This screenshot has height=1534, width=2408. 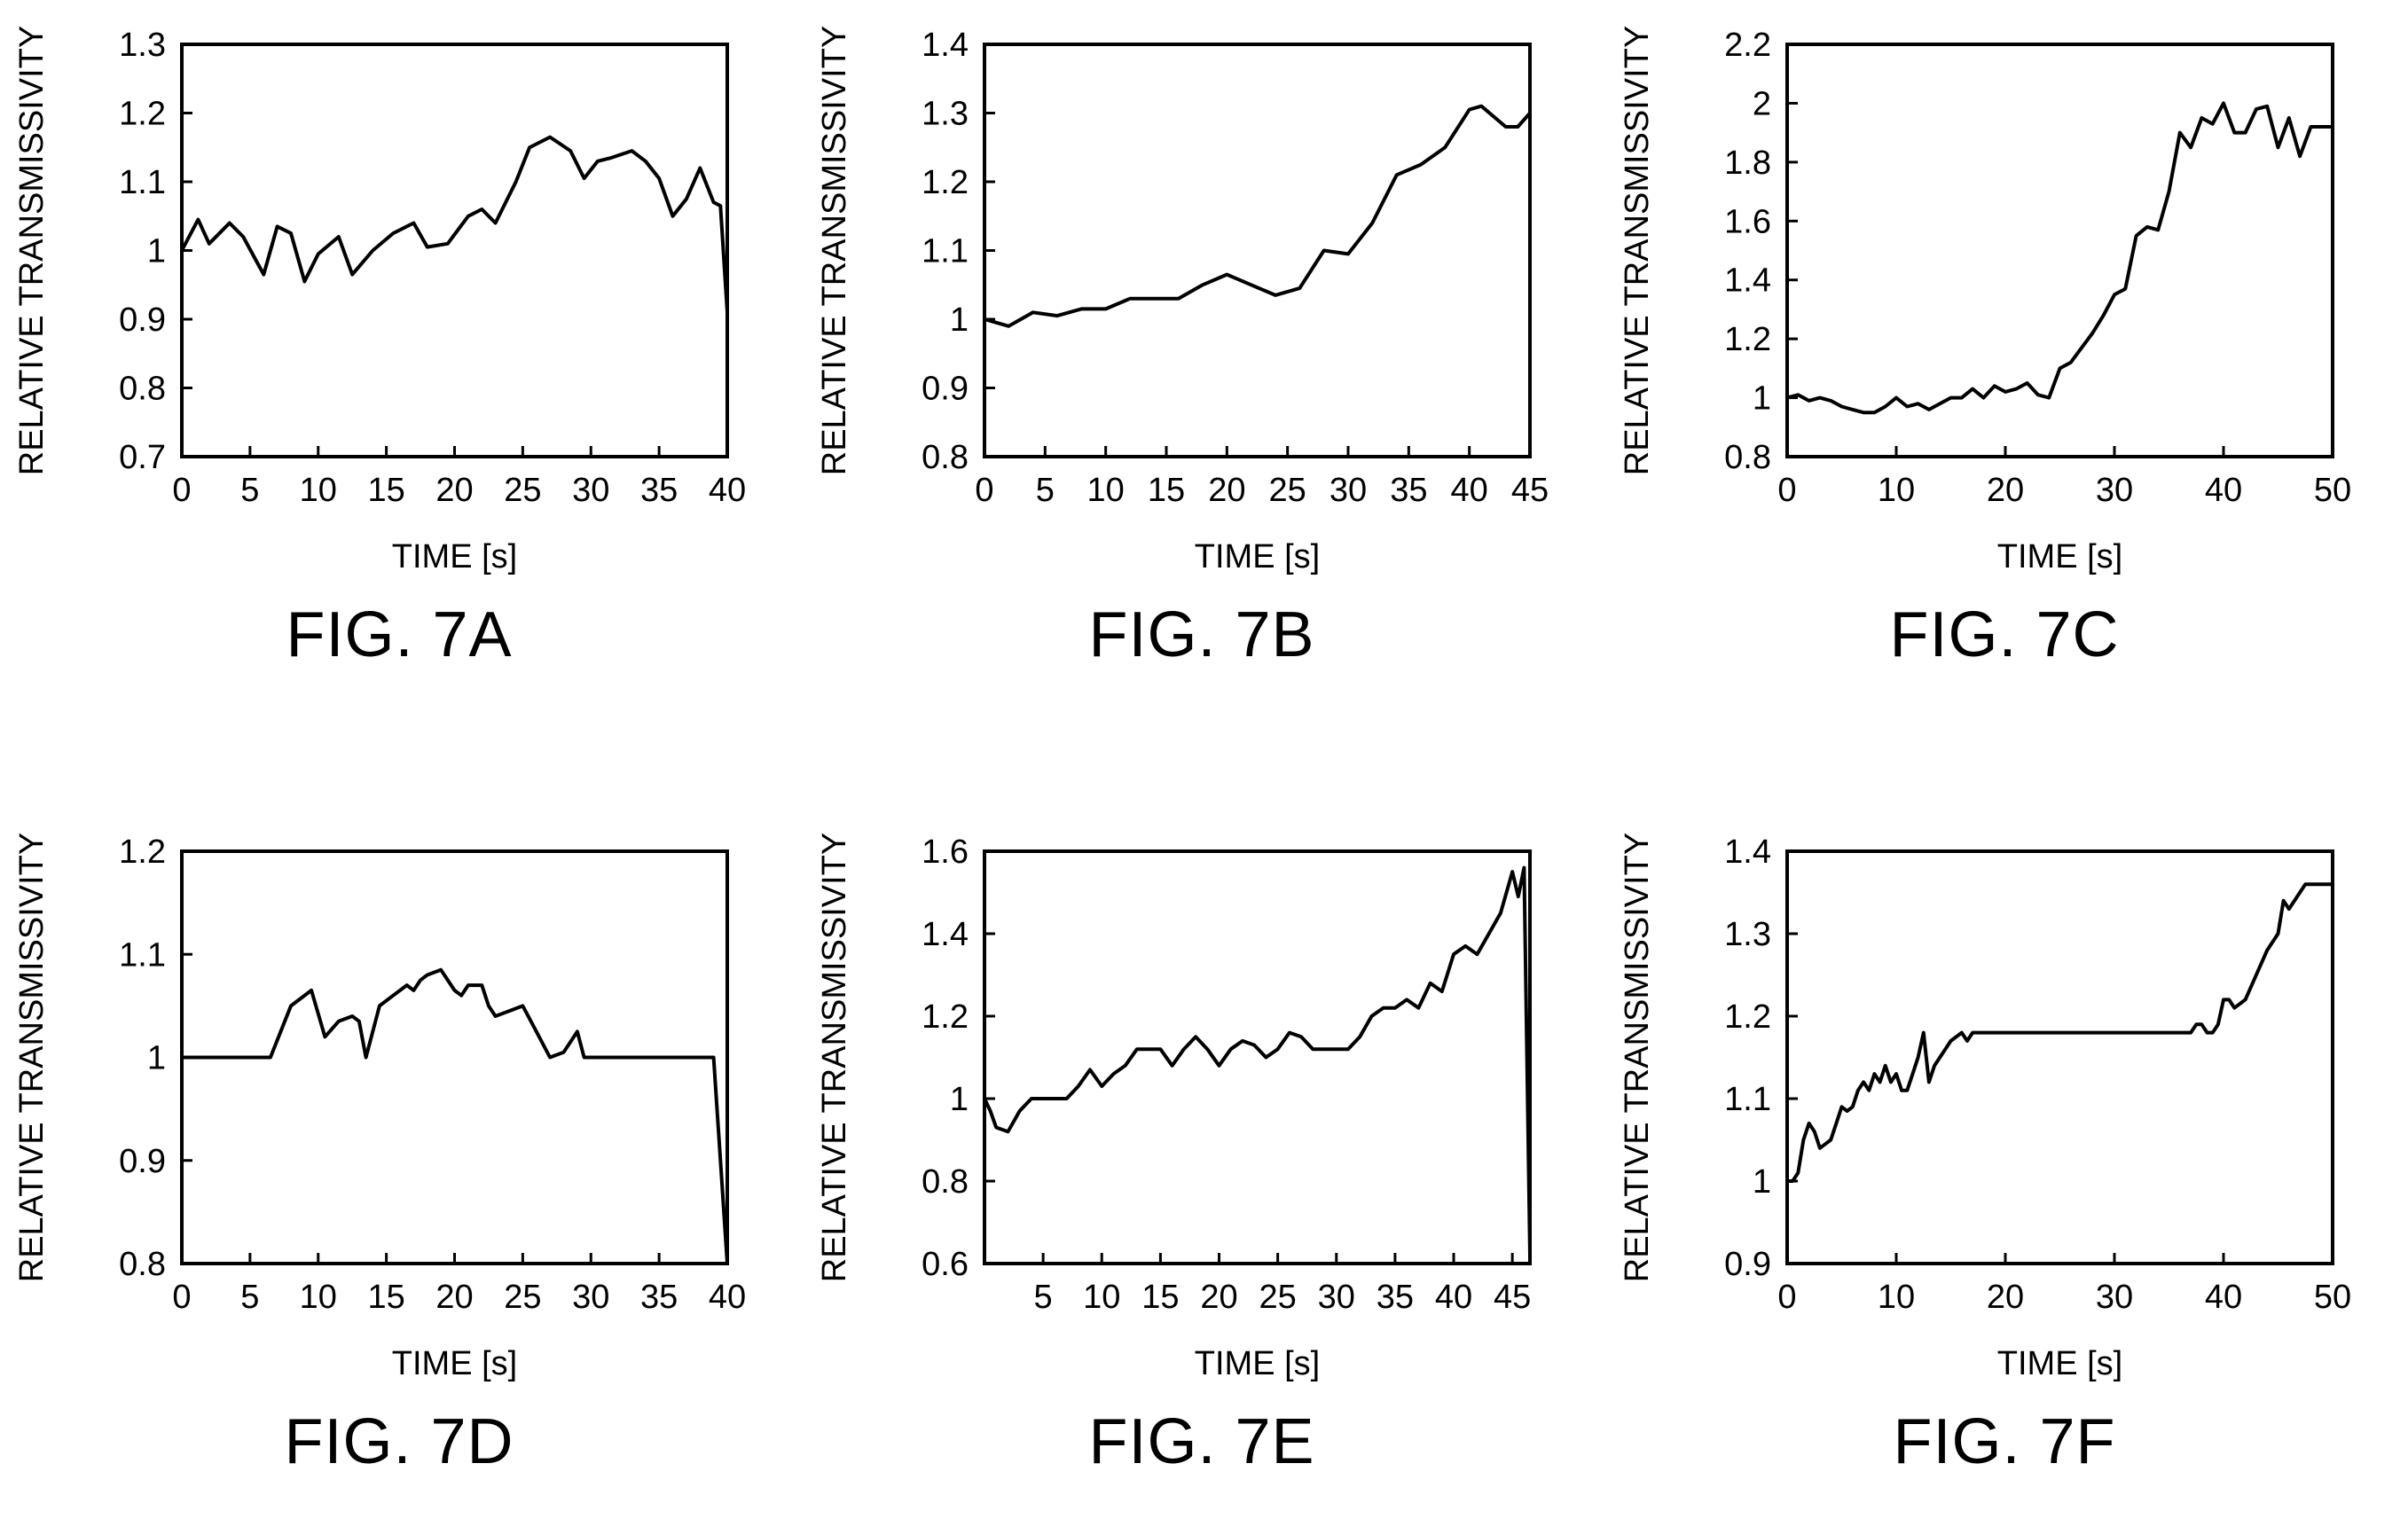 What do you see at coordinates (2004, 634) in the screenshot?
I see `figure-caption: FIG. 7C` at bounding box center [2004, 634].